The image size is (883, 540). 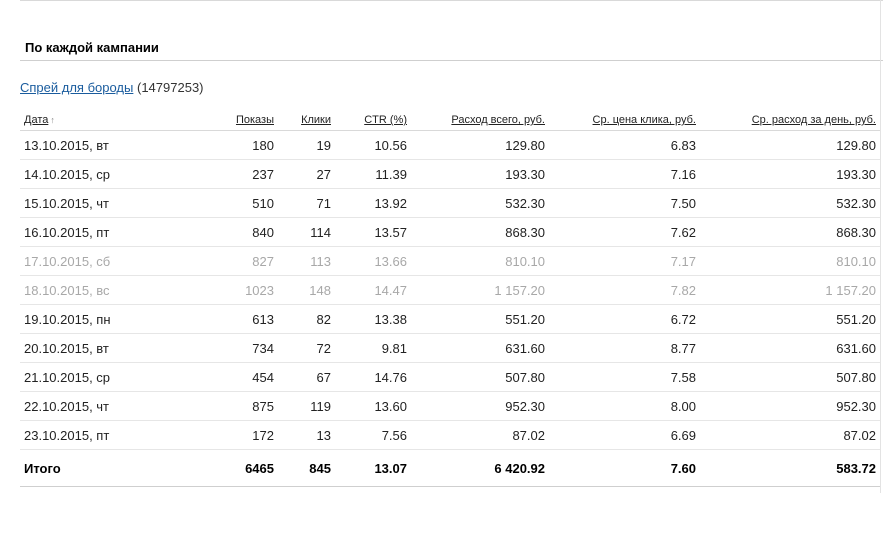 What do you see at coordinates (880, 246) in the screenshot?
I see `right-divider` at bounding box center [880, 246].